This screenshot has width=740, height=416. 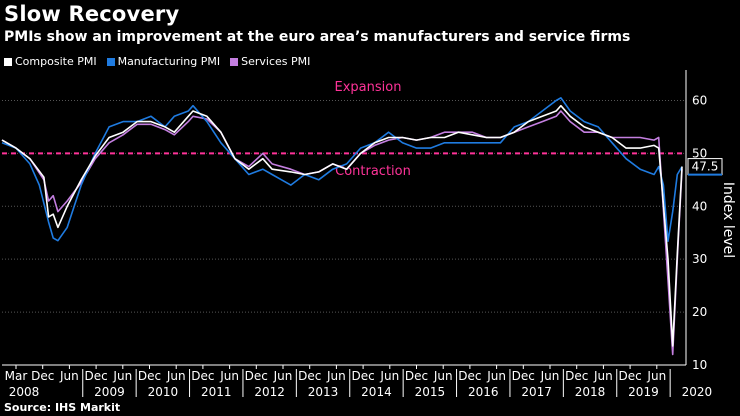 I want to click on y-tick-label-50: 50, so click(x=699, y=153).